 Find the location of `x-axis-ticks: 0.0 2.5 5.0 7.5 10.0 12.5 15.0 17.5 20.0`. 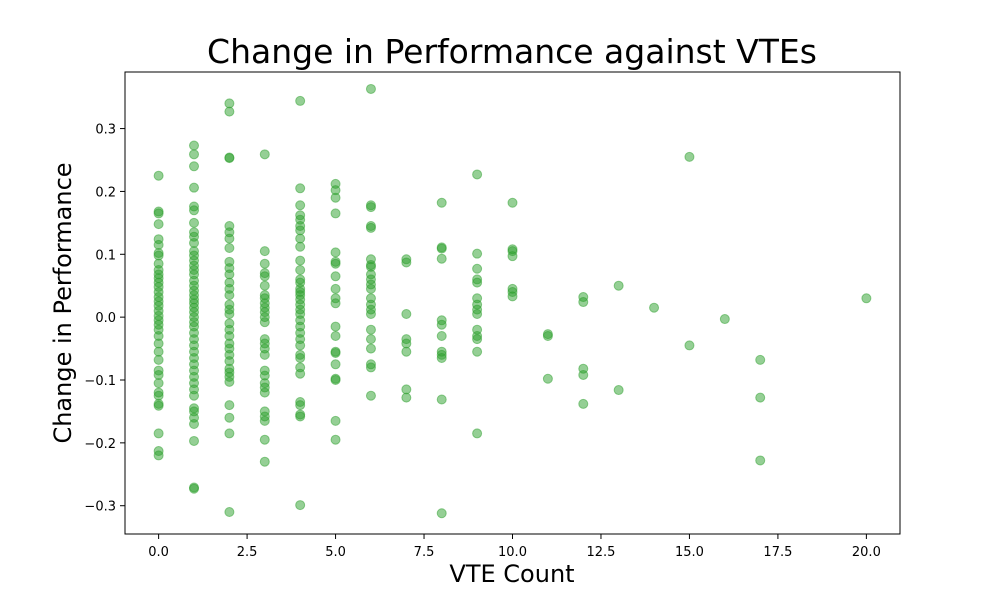

x-axis-ticks: 0.0 2.5 5.0 7.5 10.0 12.5 15.0 17.5 20.0 is located at coordinates (514, 547).